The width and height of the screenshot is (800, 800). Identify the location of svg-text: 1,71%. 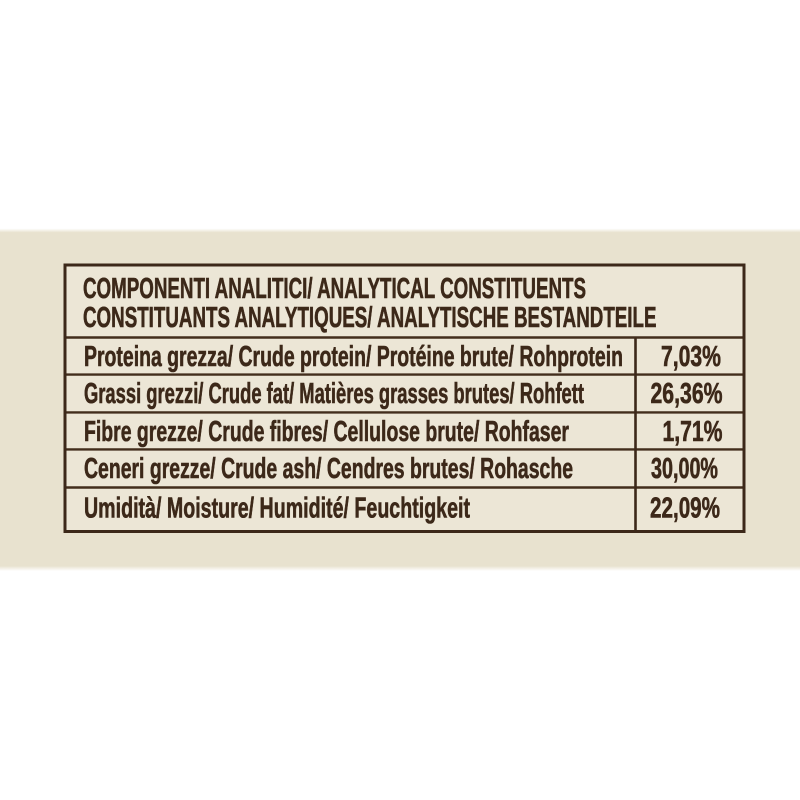
(693, 432).